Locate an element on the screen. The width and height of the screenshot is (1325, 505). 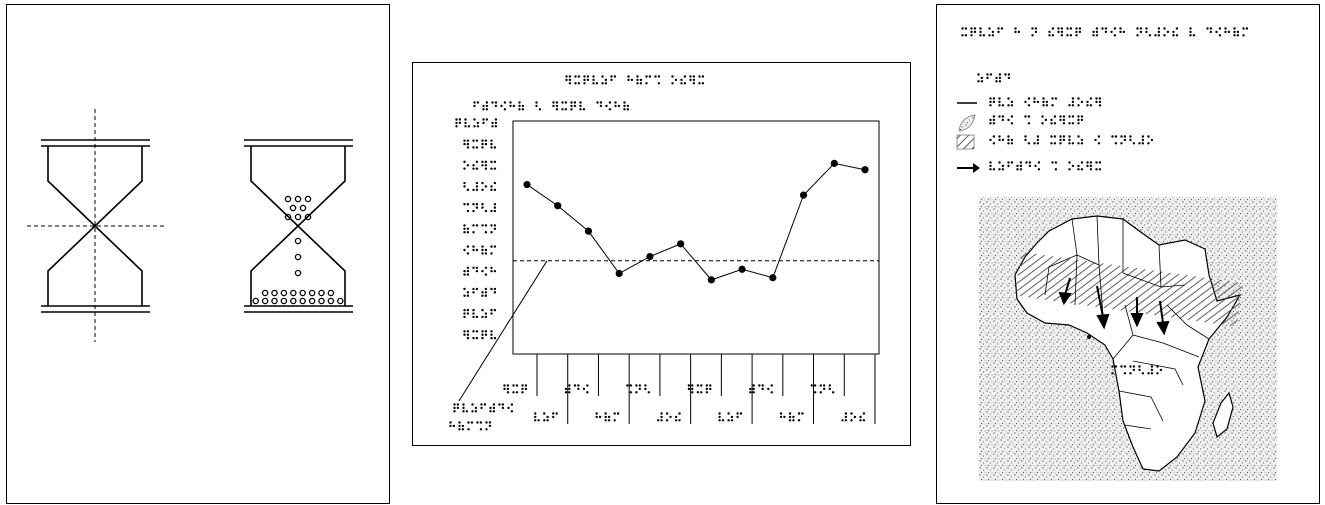
africa-continent is located at coordinates (1128, 343).